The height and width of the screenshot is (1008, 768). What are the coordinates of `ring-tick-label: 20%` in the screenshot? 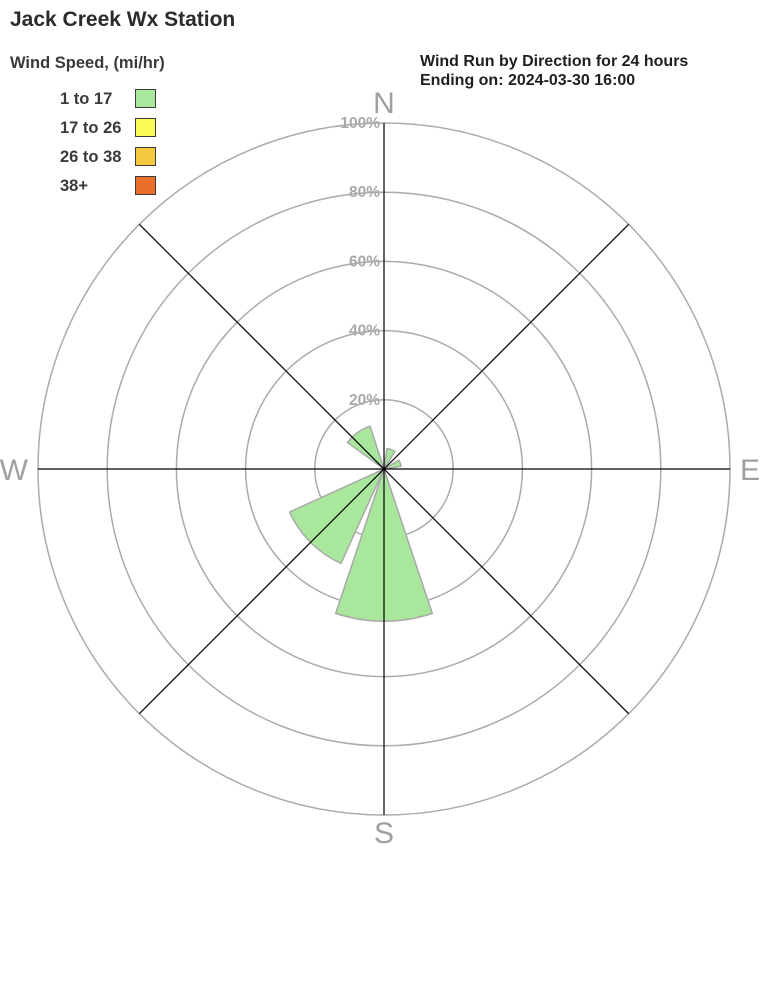 It's located at (364, 400).